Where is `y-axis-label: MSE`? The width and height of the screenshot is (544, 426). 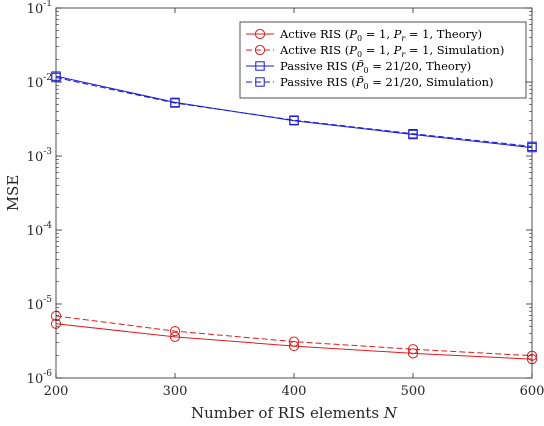
y-axis-label: MSE is located at coordinates (13, 193).